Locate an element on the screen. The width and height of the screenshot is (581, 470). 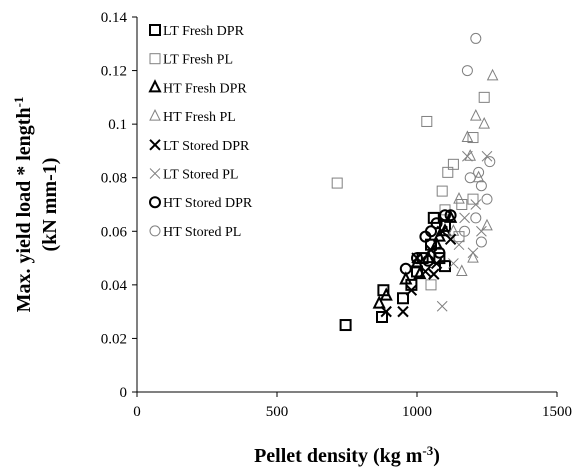
y-tick-label: 0.12 is located at coordinates (114, 72).